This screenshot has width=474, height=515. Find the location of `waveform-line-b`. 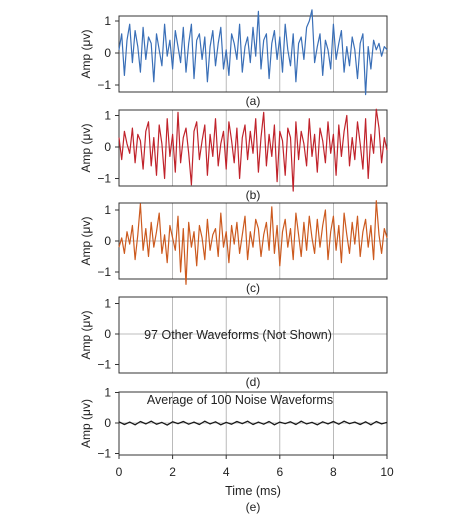

waveform-line-b is located at coordinates (253, 150).